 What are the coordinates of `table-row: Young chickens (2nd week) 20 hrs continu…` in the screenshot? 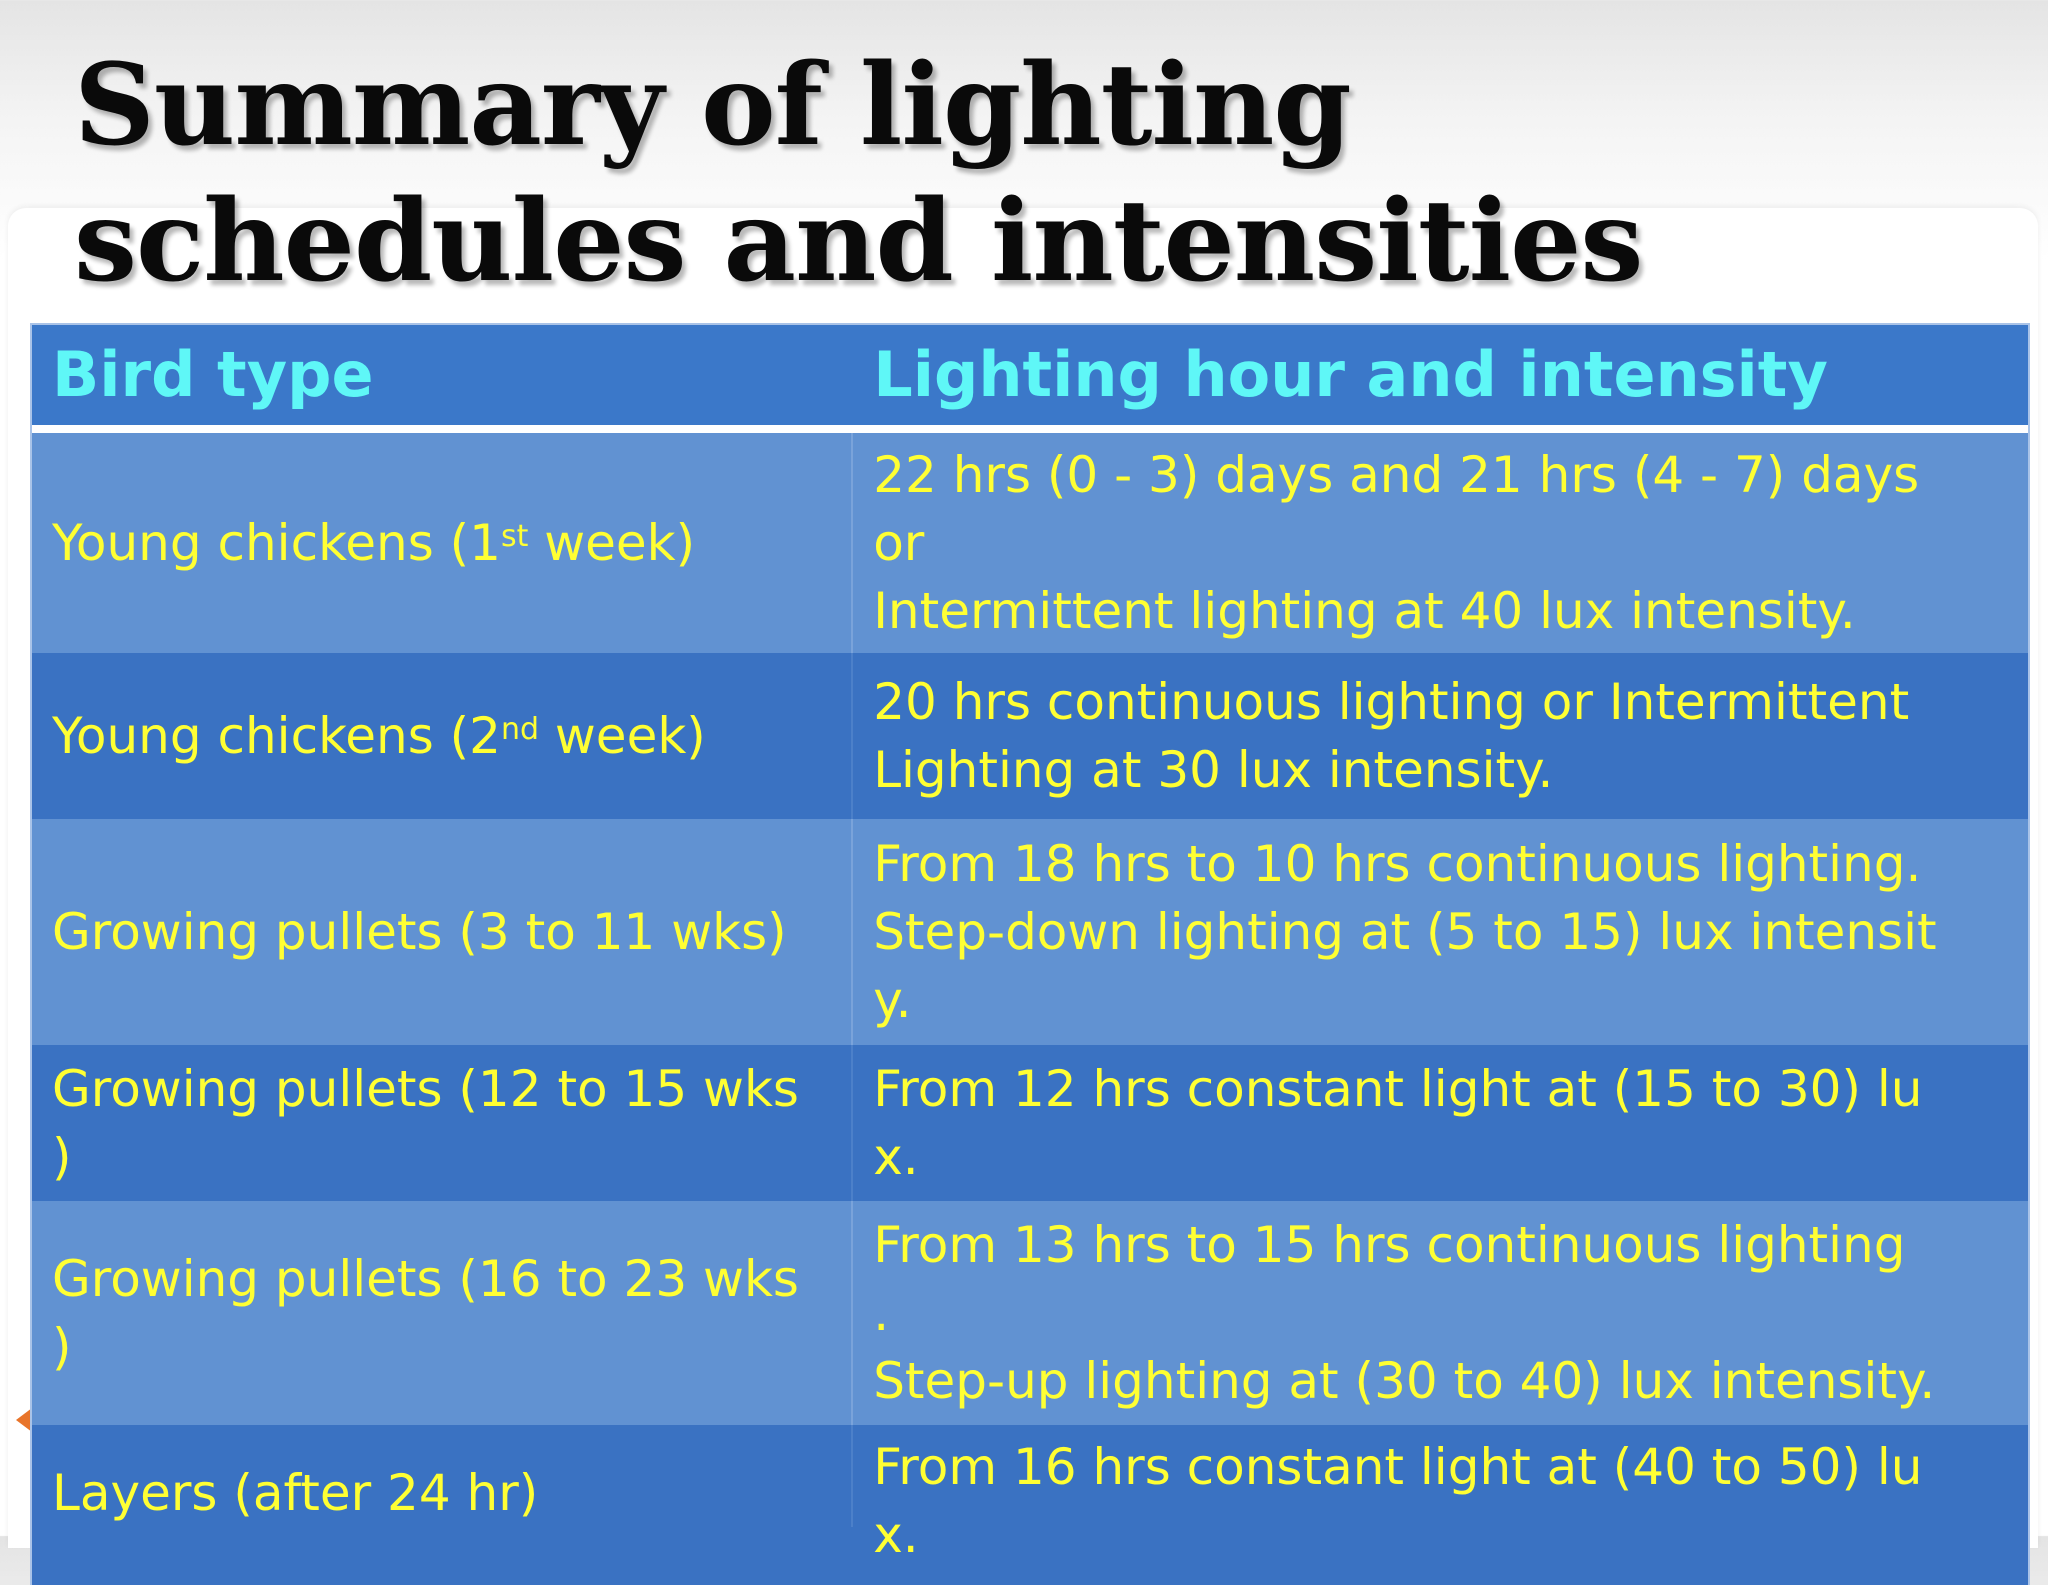 It's located at (1030, 736).